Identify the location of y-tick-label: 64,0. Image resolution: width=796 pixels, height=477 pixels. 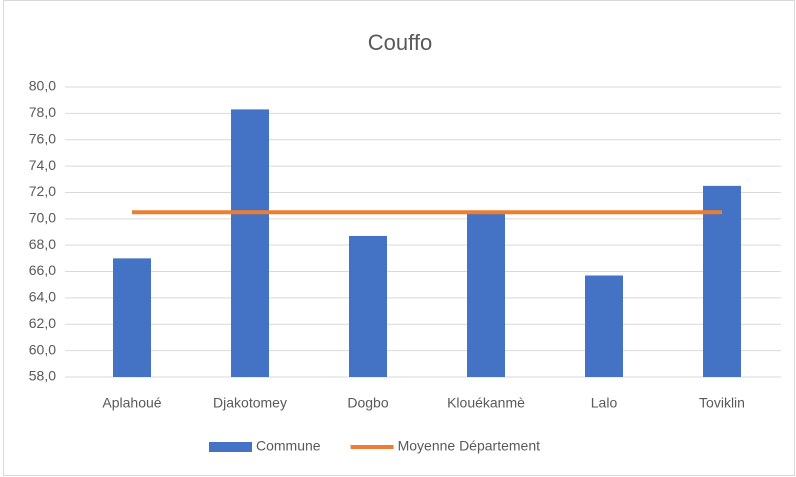
(42, 297).